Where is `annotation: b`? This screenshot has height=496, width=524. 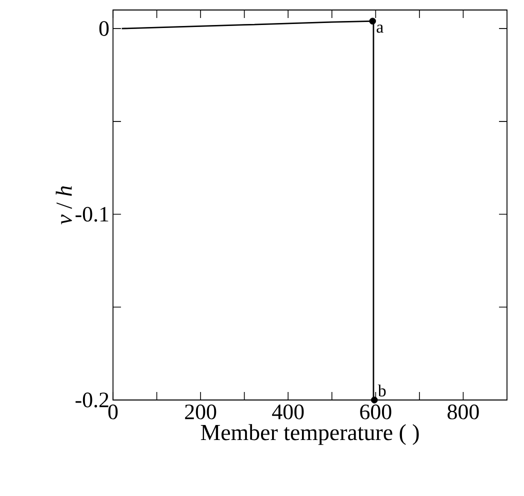 annotation: b is located at coordinates (382, 390).